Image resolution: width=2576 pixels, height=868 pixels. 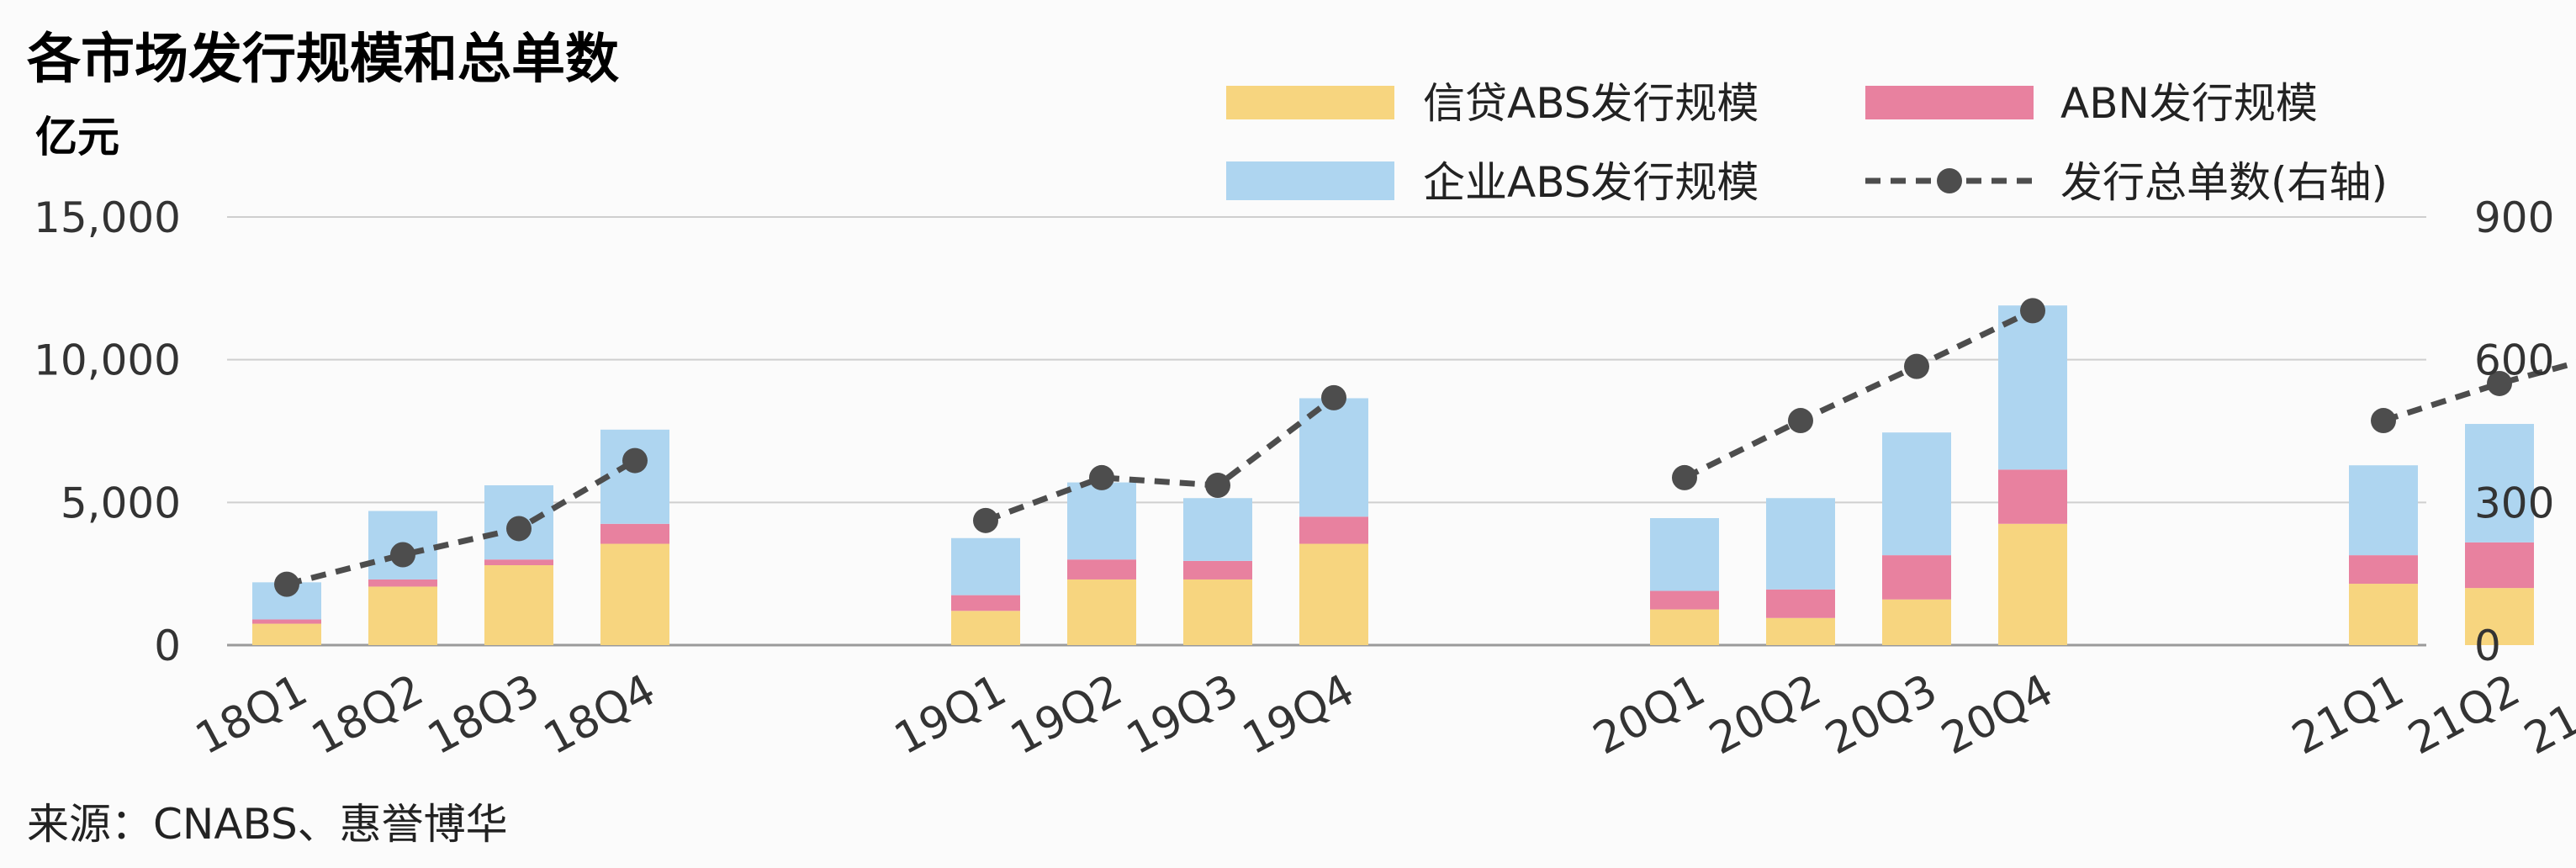 I want to click on legend-swatch-credit-abs, so click(x=1310, y=102).